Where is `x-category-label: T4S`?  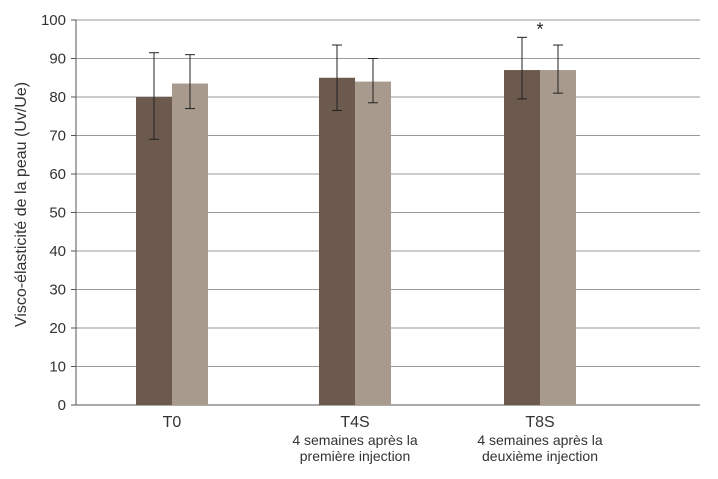 x-category-label: T4S is located at coordinates (354, 422).